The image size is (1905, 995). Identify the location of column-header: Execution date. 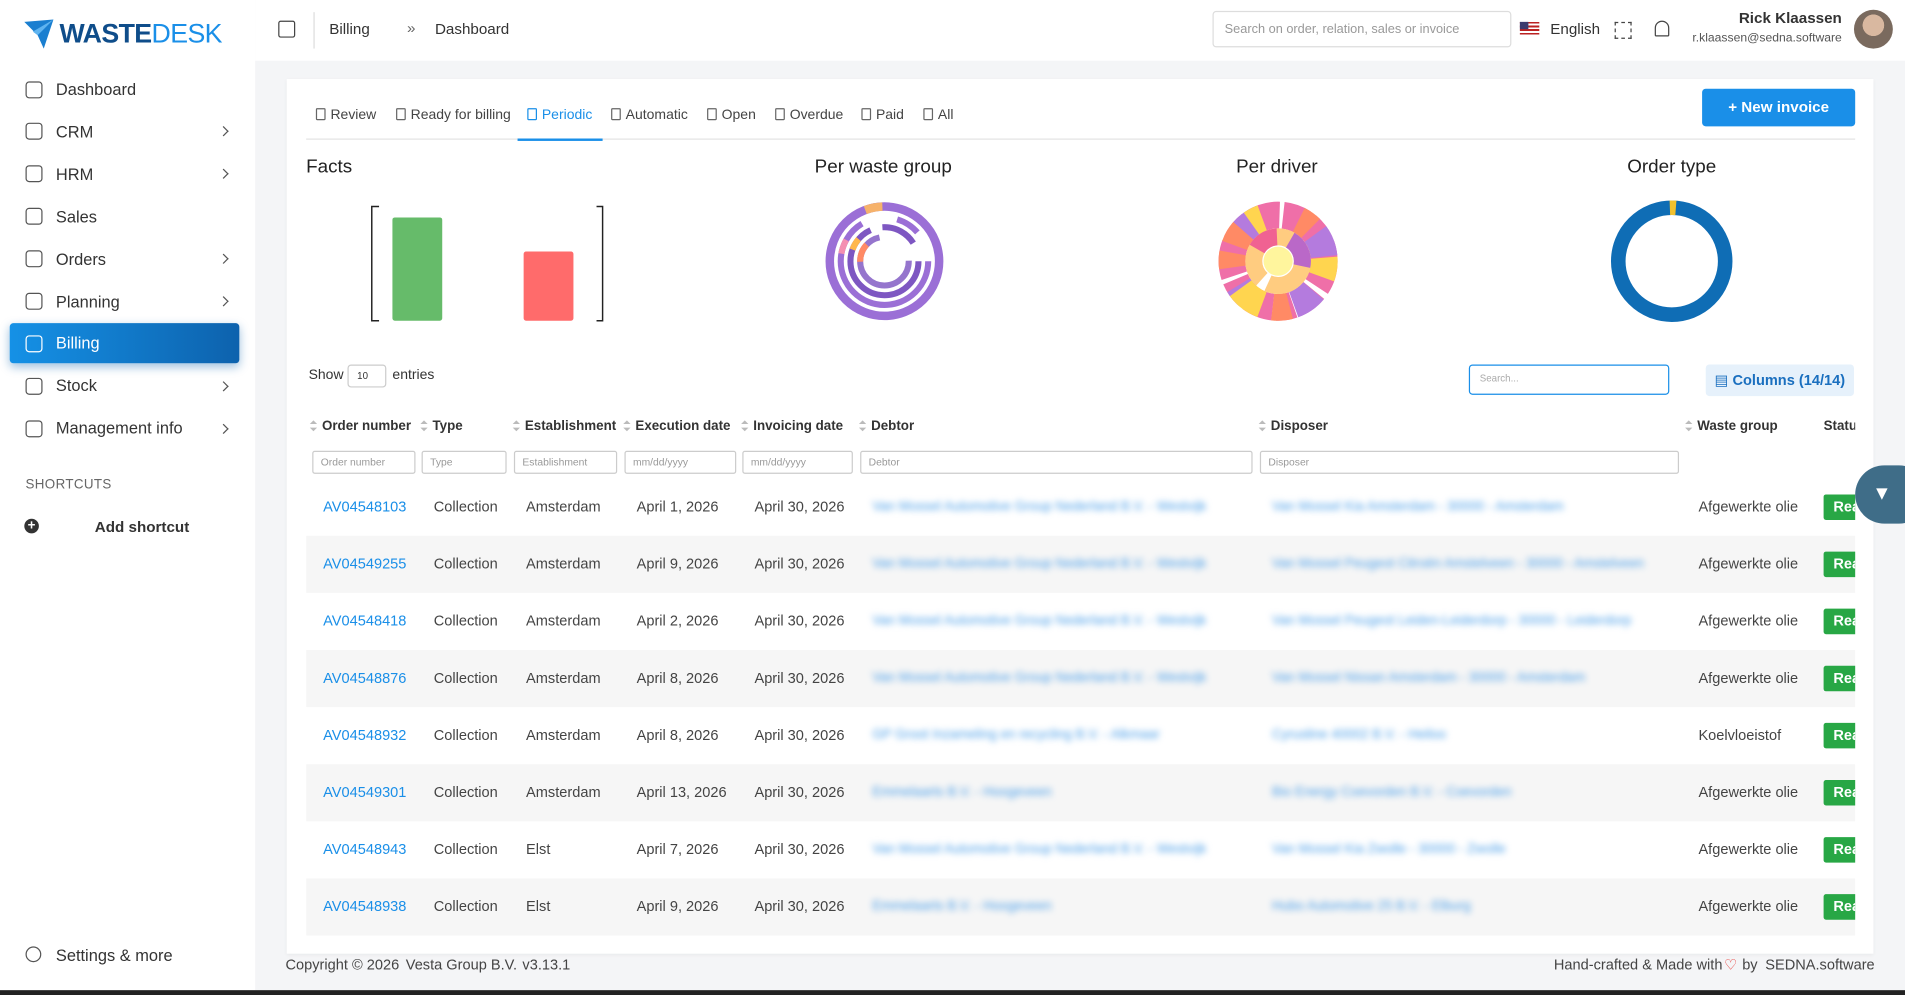
(676, 426).